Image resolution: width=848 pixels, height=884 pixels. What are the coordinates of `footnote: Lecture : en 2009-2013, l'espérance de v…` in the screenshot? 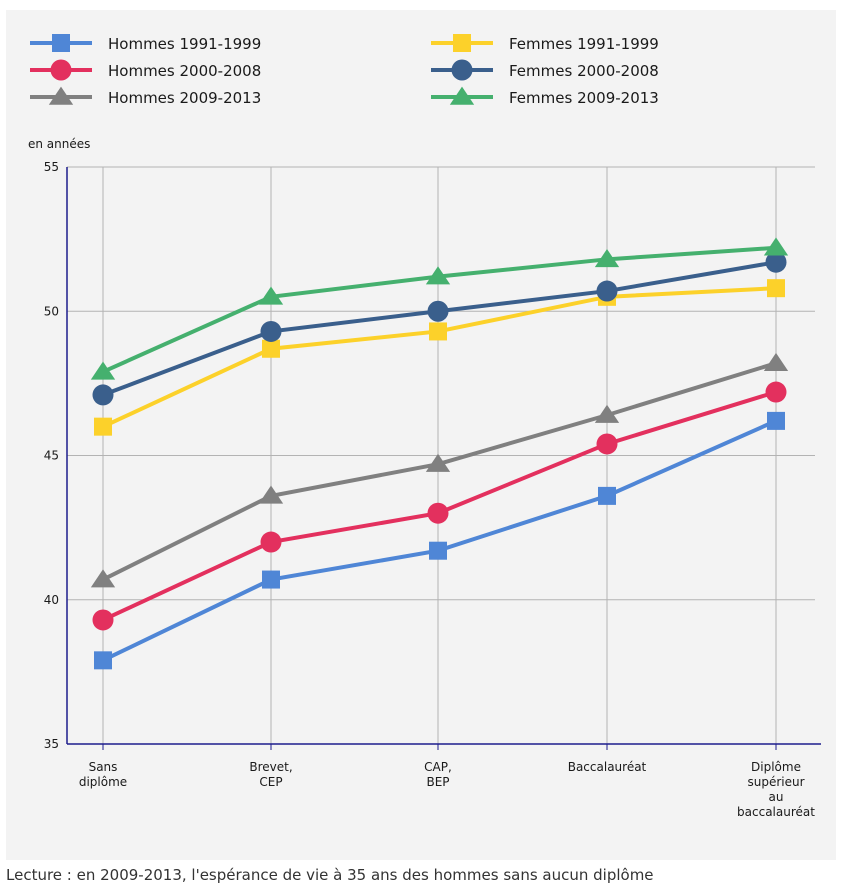 It's located at (330, 875).